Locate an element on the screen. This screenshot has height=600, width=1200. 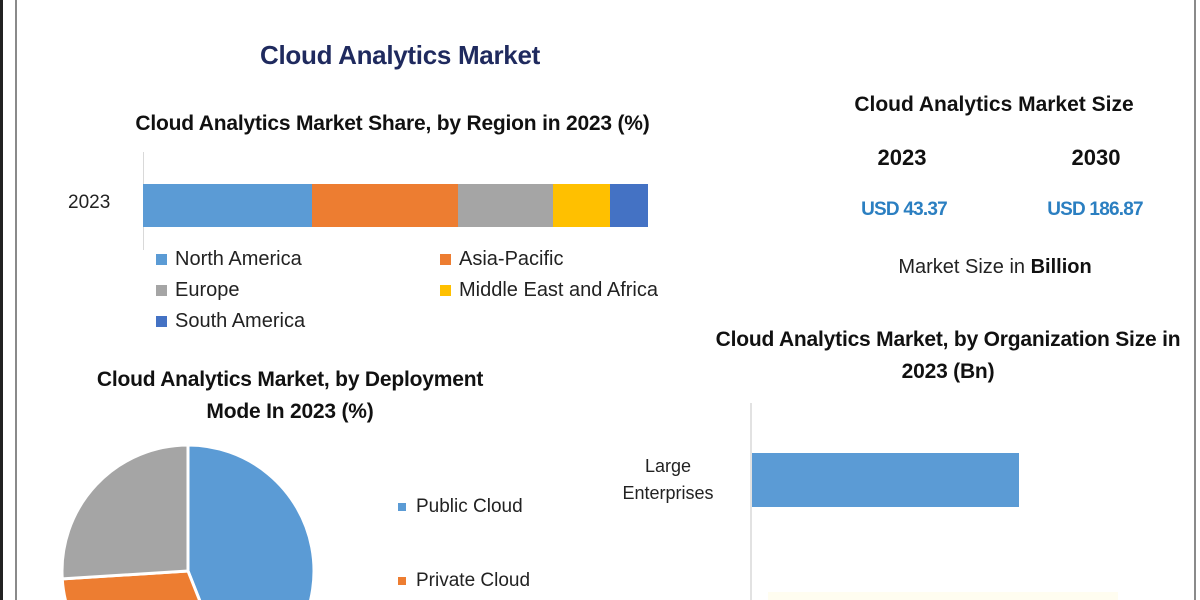
legend-item-middle-east-africa: Middle East and Africa is located at coordinates (568, 290).